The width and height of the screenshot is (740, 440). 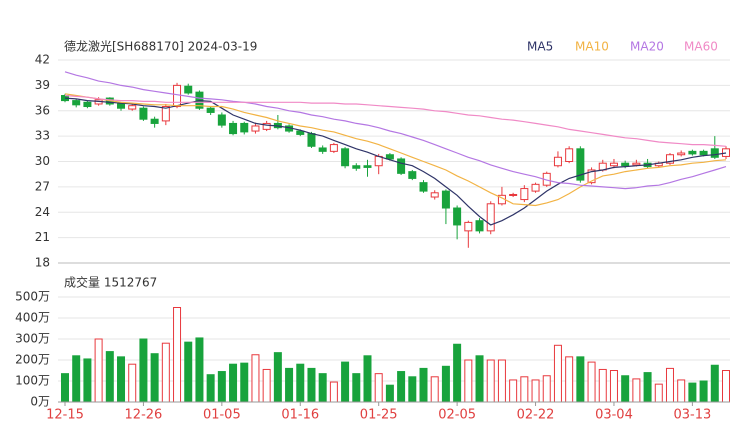 What do you see at coordinates (42, 212) in the screenshot?
I see `y-tick-label: 24` at bounding box center [42, 212].